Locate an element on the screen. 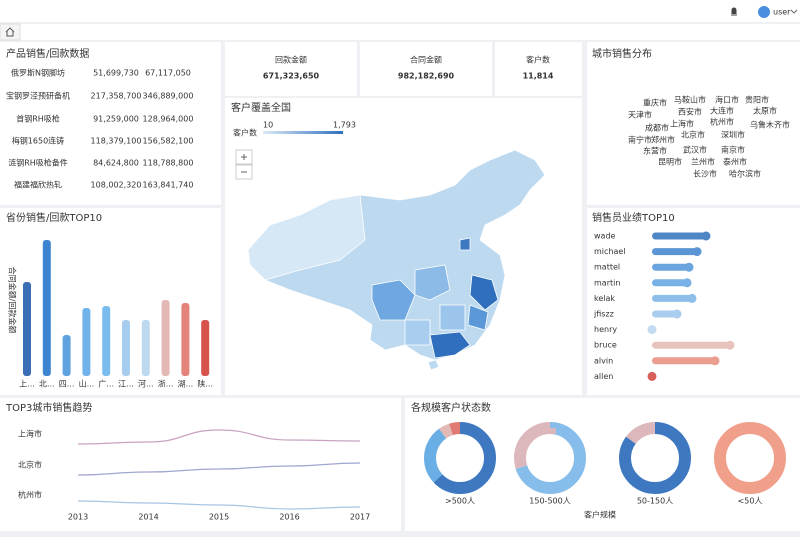 This screenshot has height=537, width=800. cloud-word: 大连市 is located at coordinates (722, 111).